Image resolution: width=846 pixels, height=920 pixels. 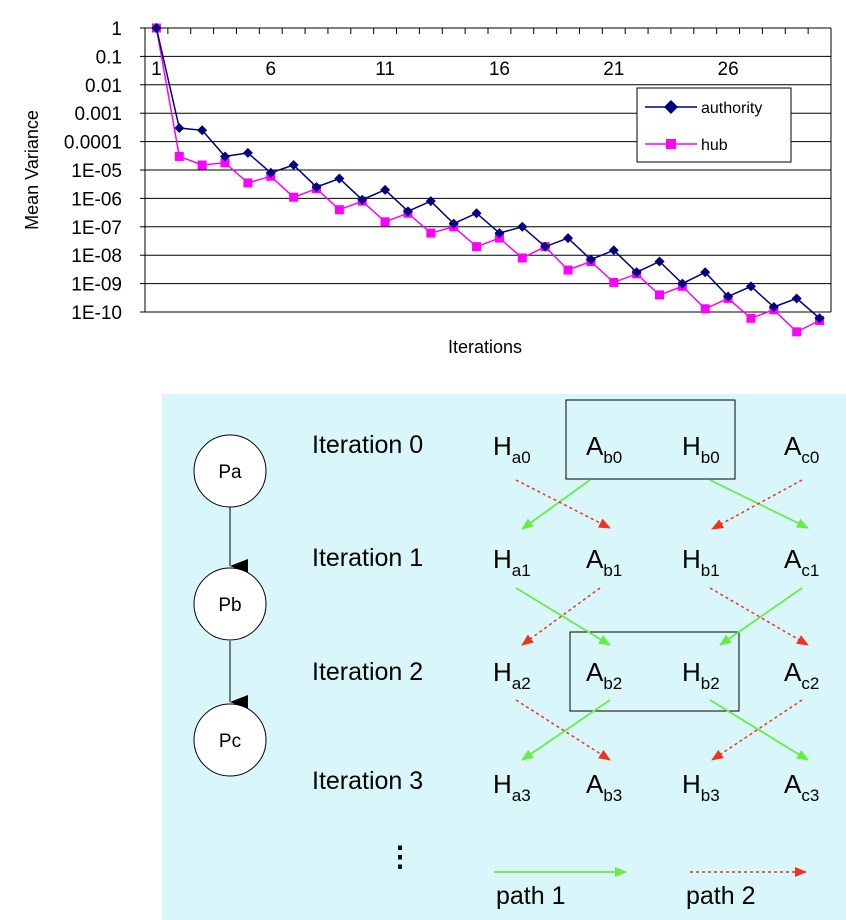 I want to click on path-arrows, so click(x=662, y=620).